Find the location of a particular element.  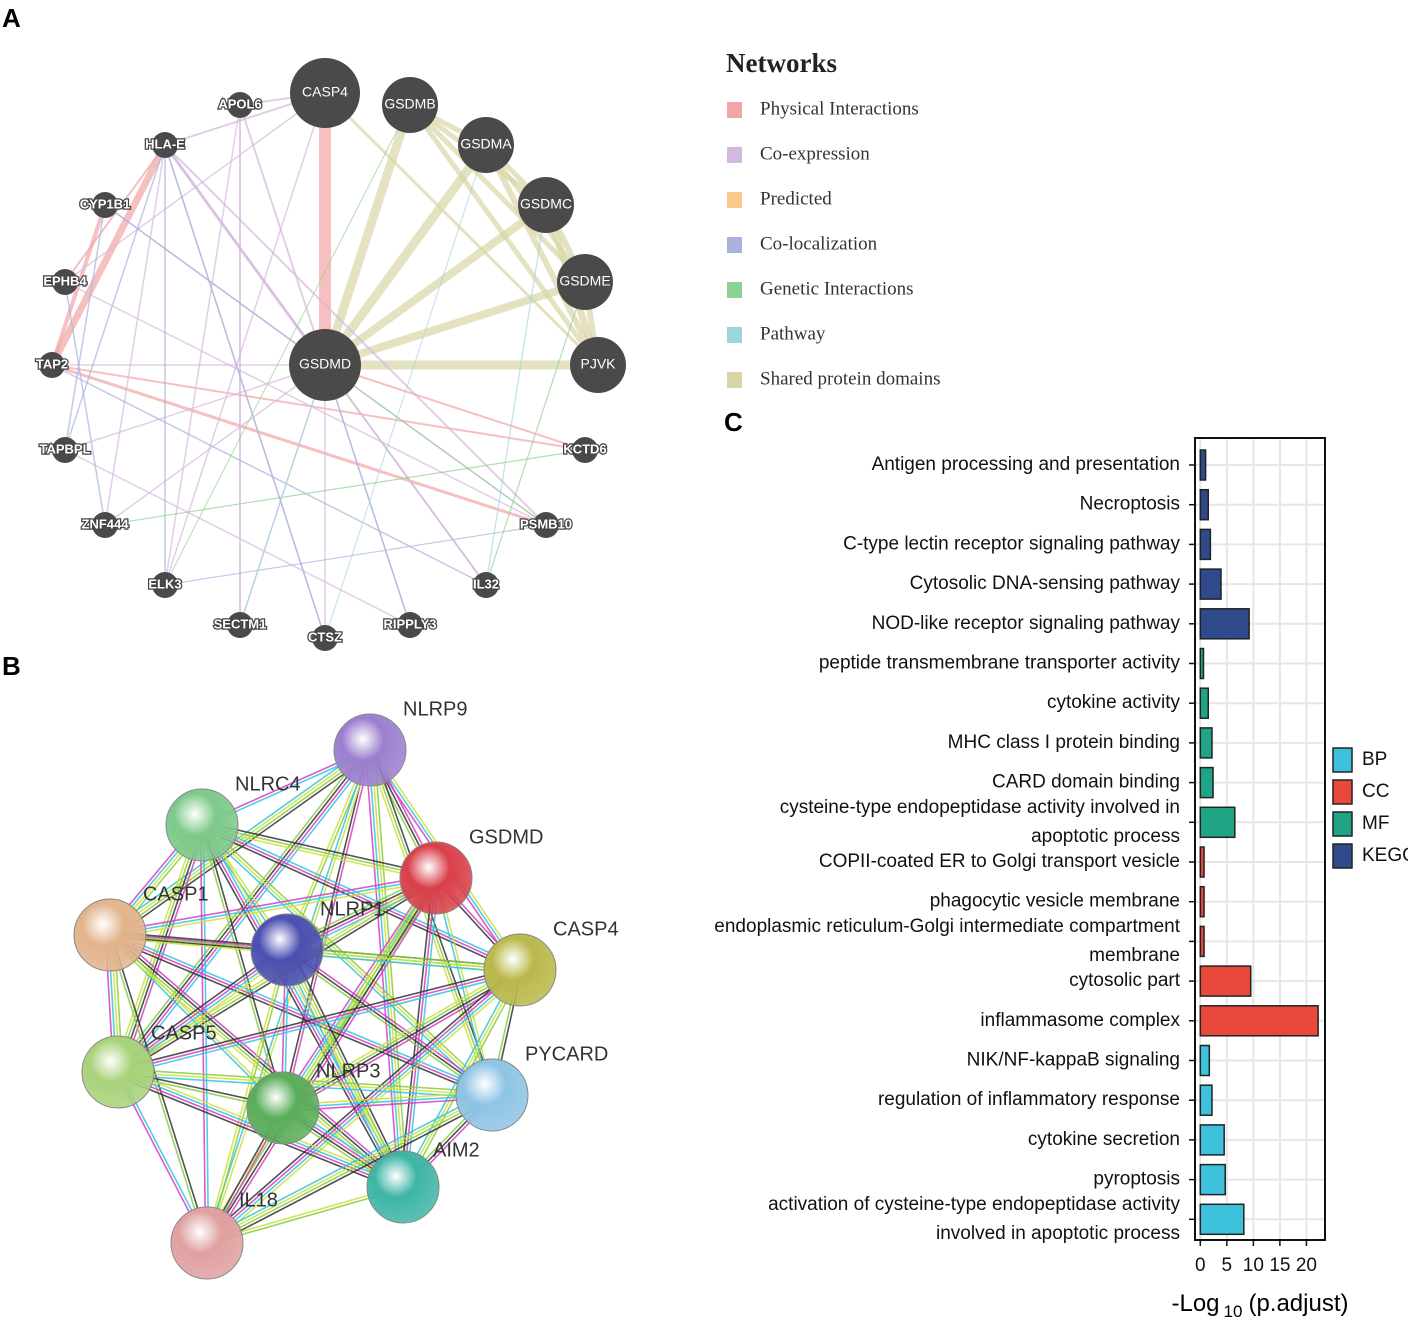

node-label: IL18 is located at coordinates (258, 1200).